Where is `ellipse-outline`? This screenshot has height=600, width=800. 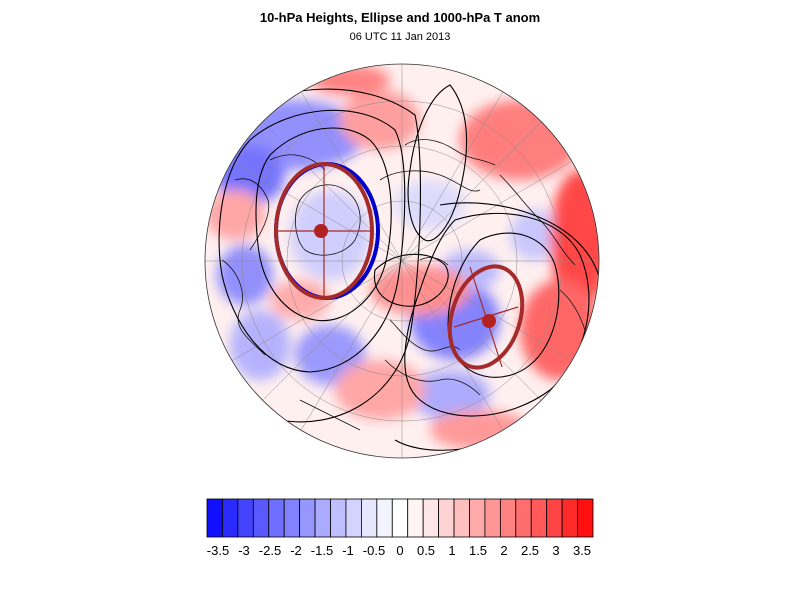
ellipse-outline is located at coordinates (486, 317).